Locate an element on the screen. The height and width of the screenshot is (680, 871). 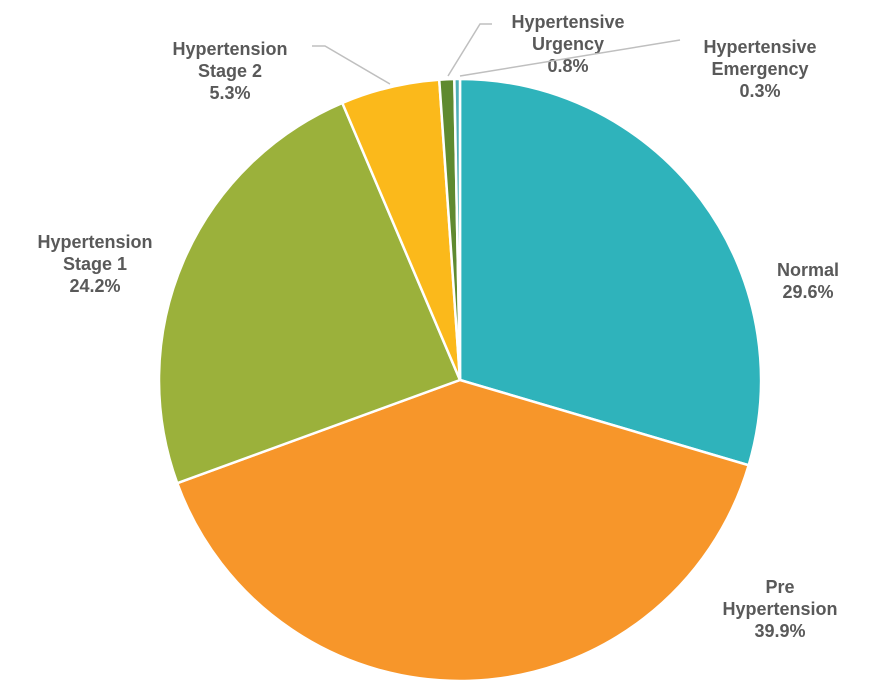
value-label: 29.6% is located at coordinates (807, 292).